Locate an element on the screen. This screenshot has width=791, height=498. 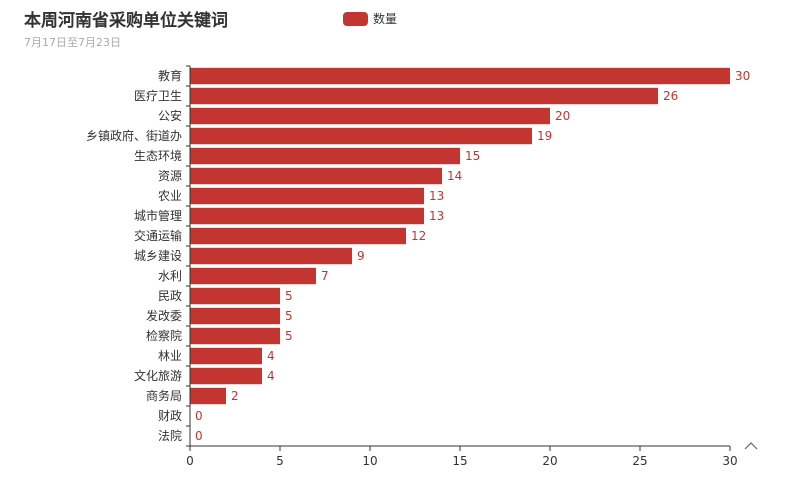
data-label: 9 is located at coordinates (361, 256).